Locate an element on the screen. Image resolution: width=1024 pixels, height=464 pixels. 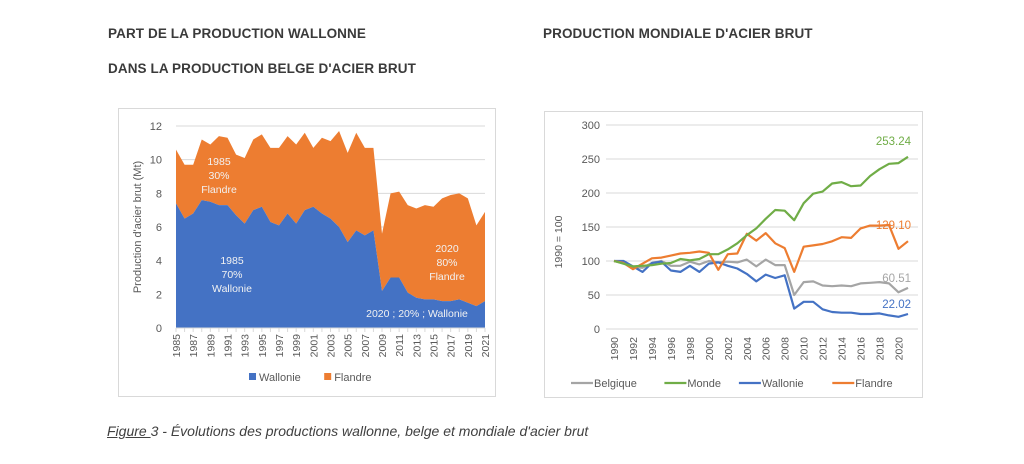
x-tick-label: 2015 is located at coordinates (435, 346).